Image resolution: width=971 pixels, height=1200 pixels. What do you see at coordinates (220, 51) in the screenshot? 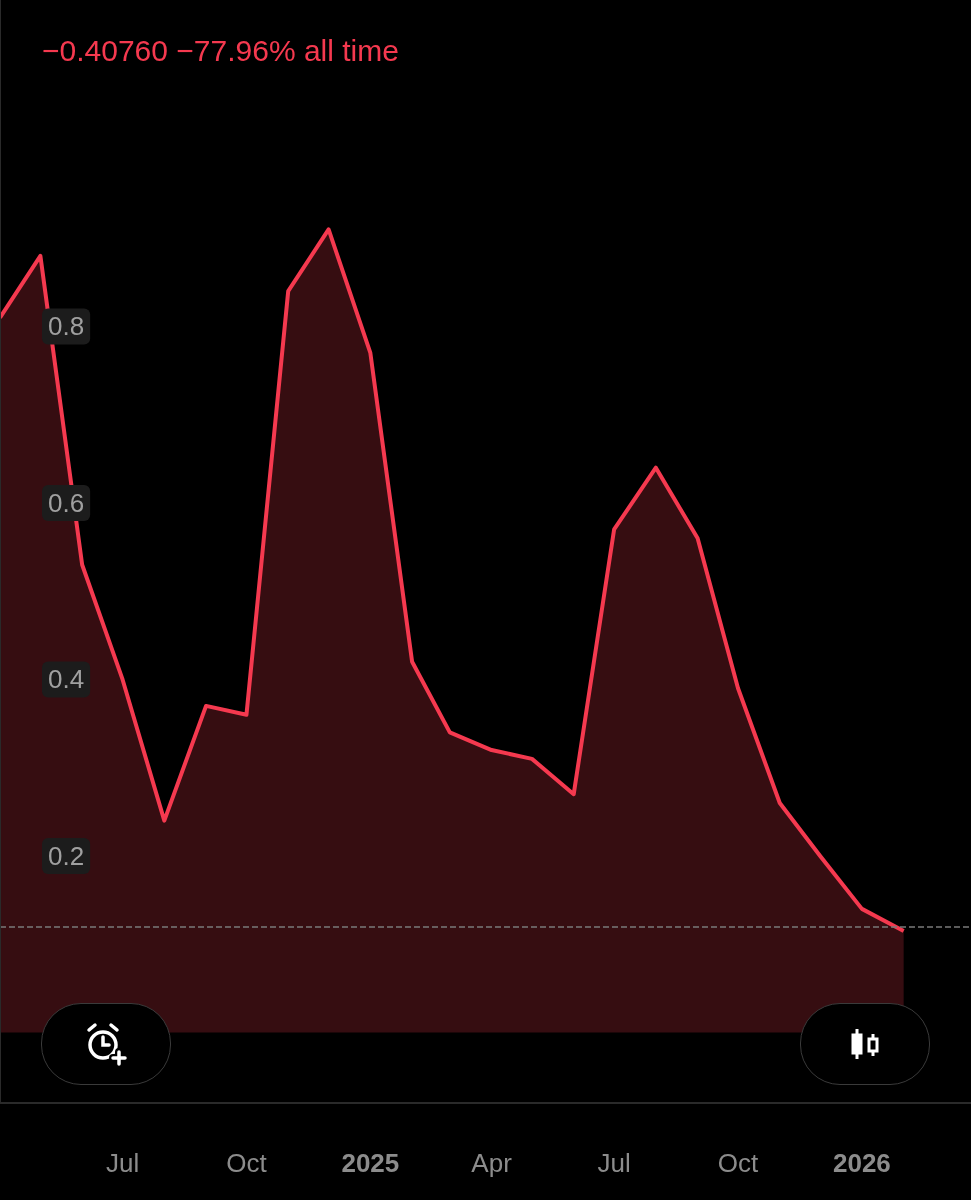
I see `text: −0.40760 −77.96% all time` at bounding box center [220, 51].